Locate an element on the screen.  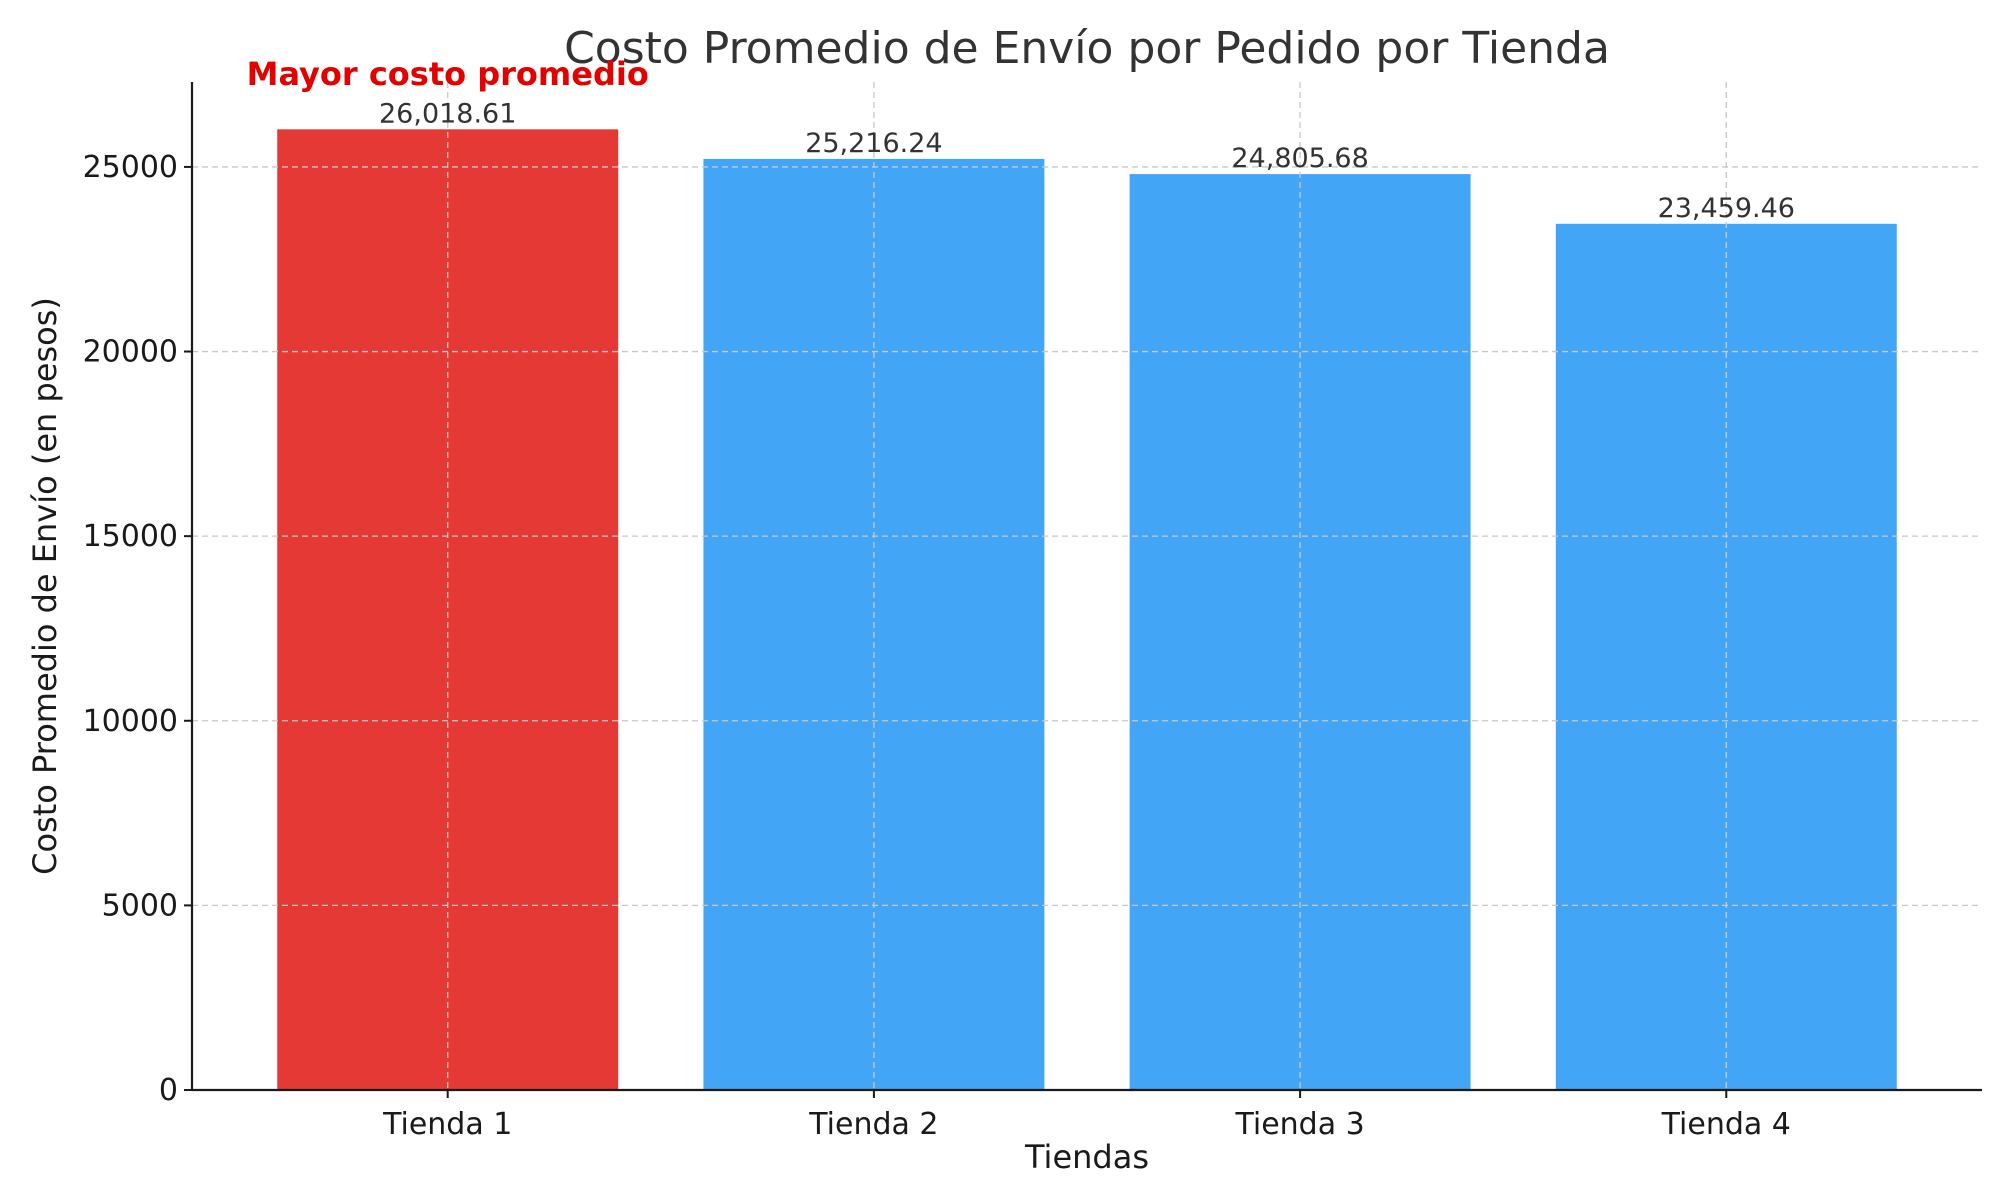
value-label: 25,216.24 is located at coordinates (873, 143).